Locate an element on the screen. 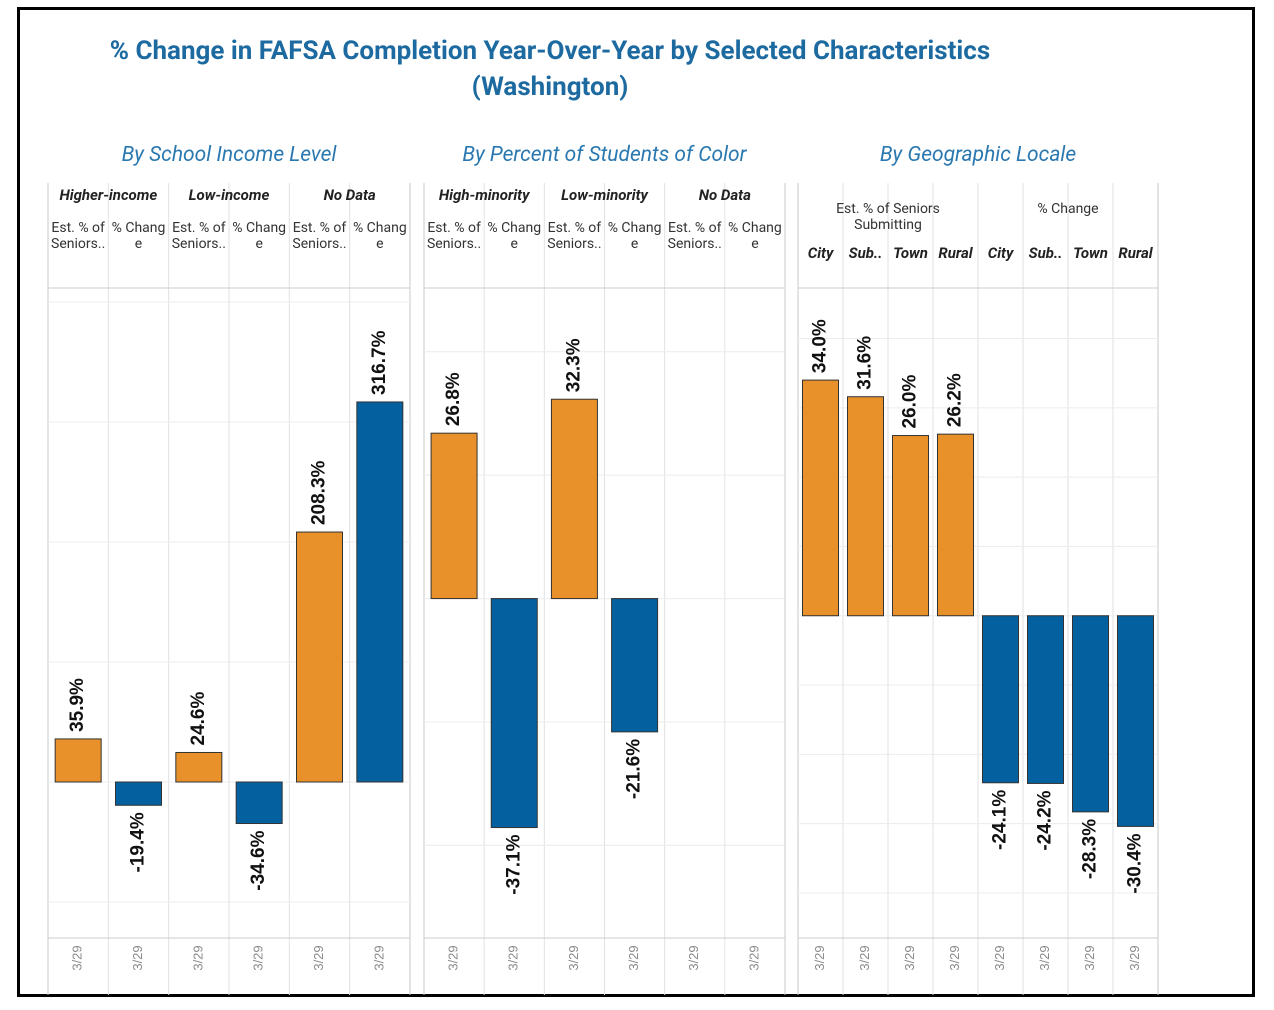 The image size is (1274, 1010). value-label: 26.8% is located at coordinates (453, 399).